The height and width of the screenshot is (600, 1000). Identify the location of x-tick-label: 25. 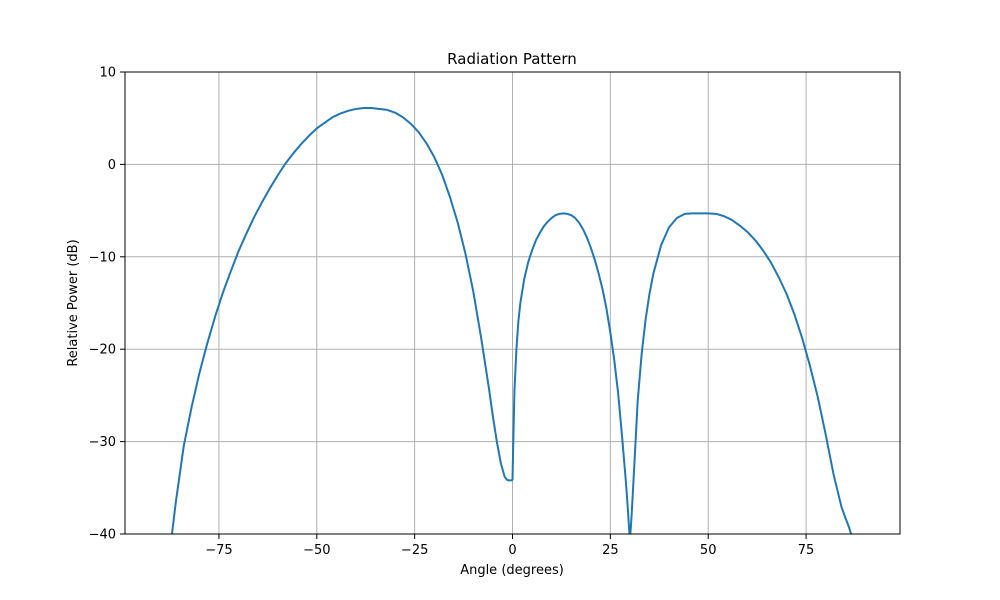
(610, 550).